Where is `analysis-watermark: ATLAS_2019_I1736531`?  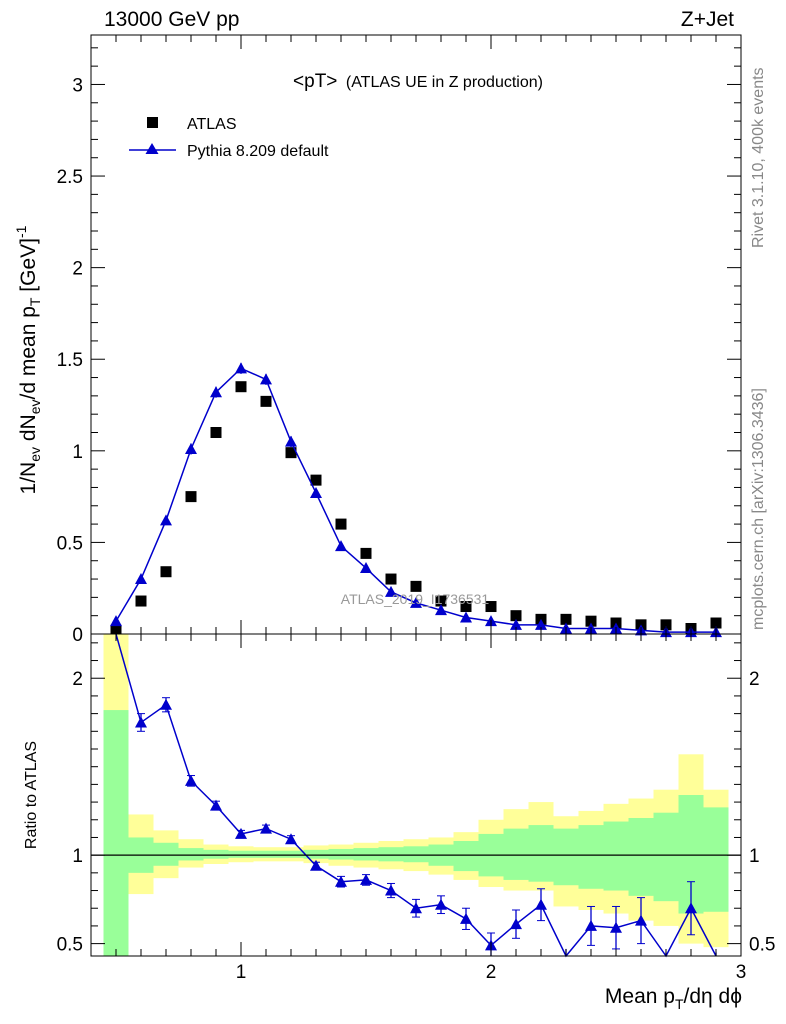
analysis-watermark: ATLAS_2019_I1736531 is located at coordinates (415, 599).